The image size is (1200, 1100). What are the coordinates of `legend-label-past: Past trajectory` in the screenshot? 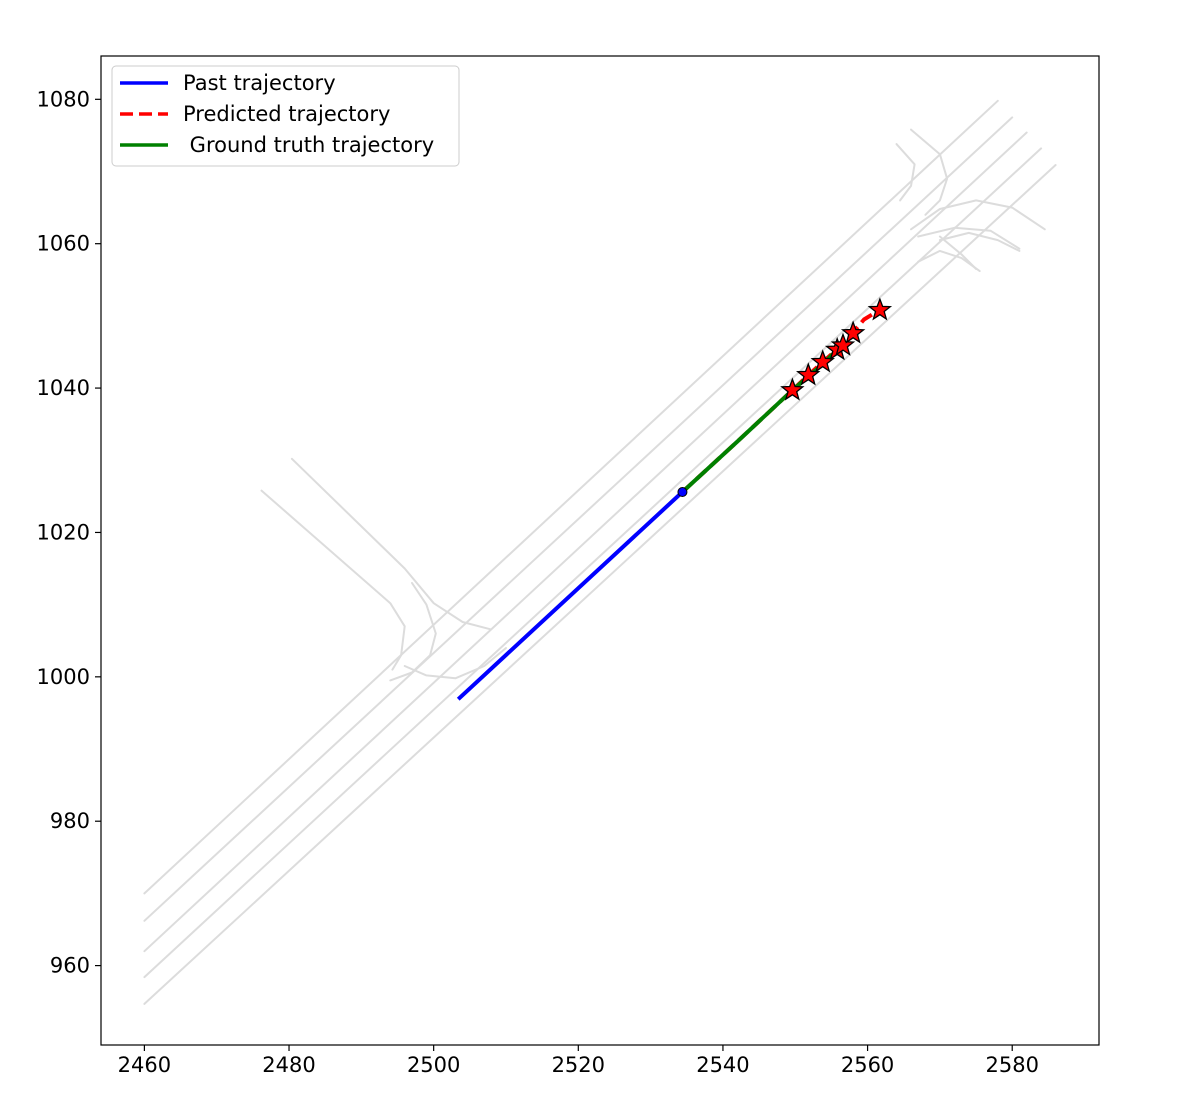 It's located at (259, 83).